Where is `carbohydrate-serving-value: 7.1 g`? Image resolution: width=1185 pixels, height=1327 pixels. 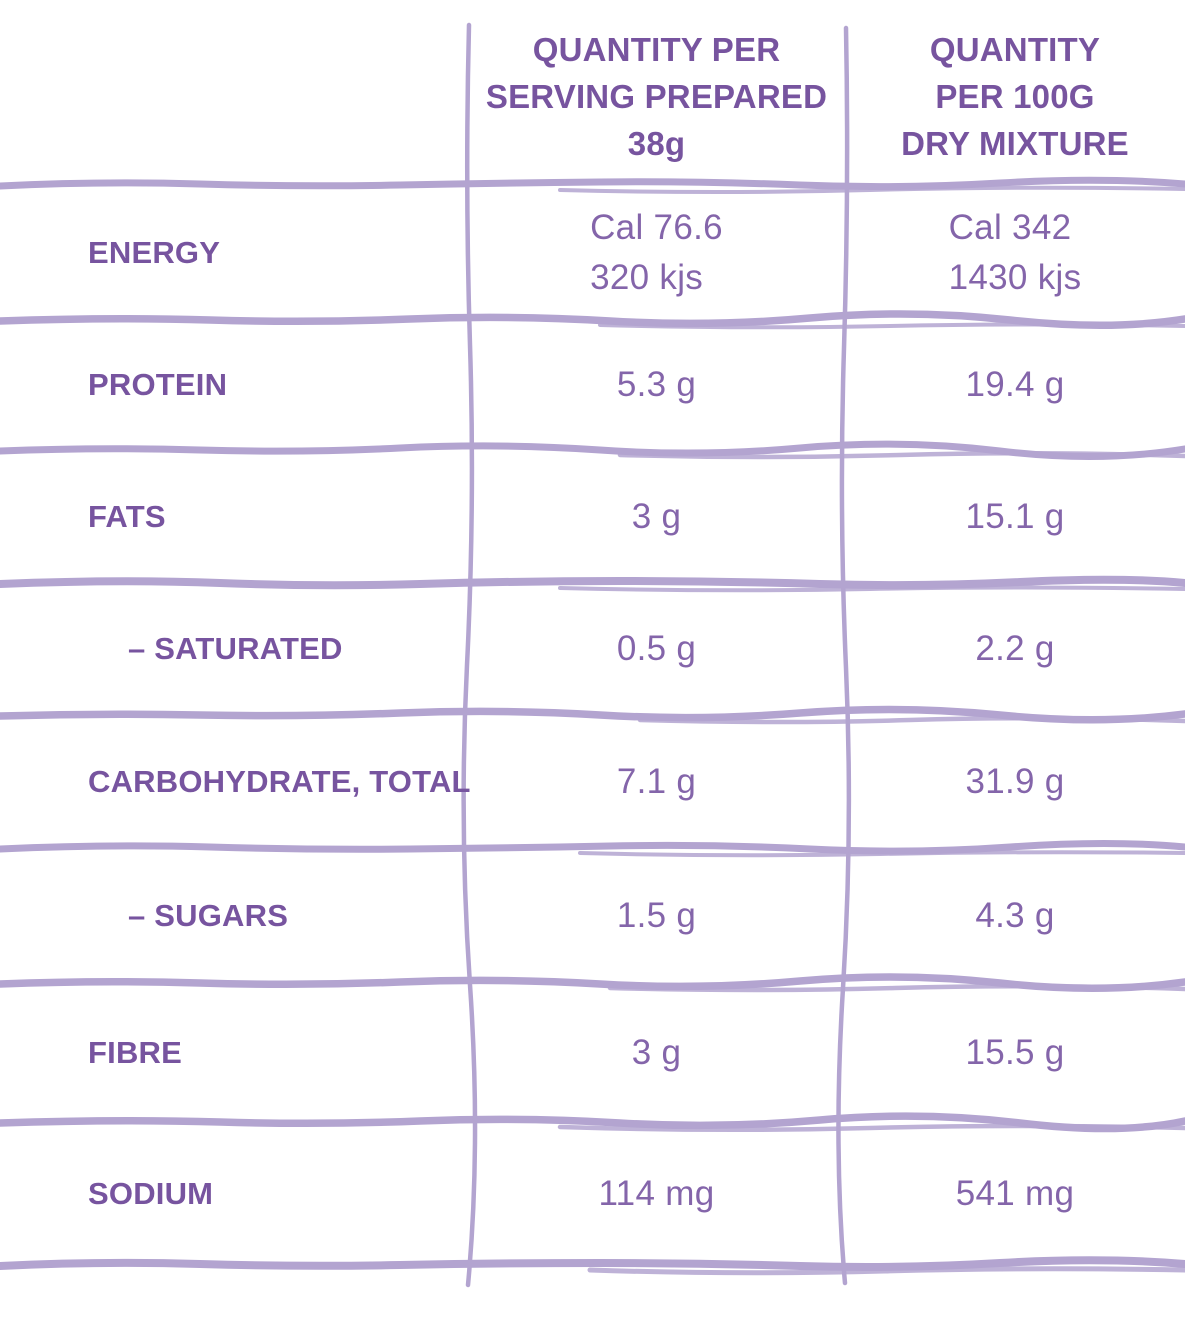 carbohydrate-serving-value: 7.1 g is located at coordinates (656, 781).